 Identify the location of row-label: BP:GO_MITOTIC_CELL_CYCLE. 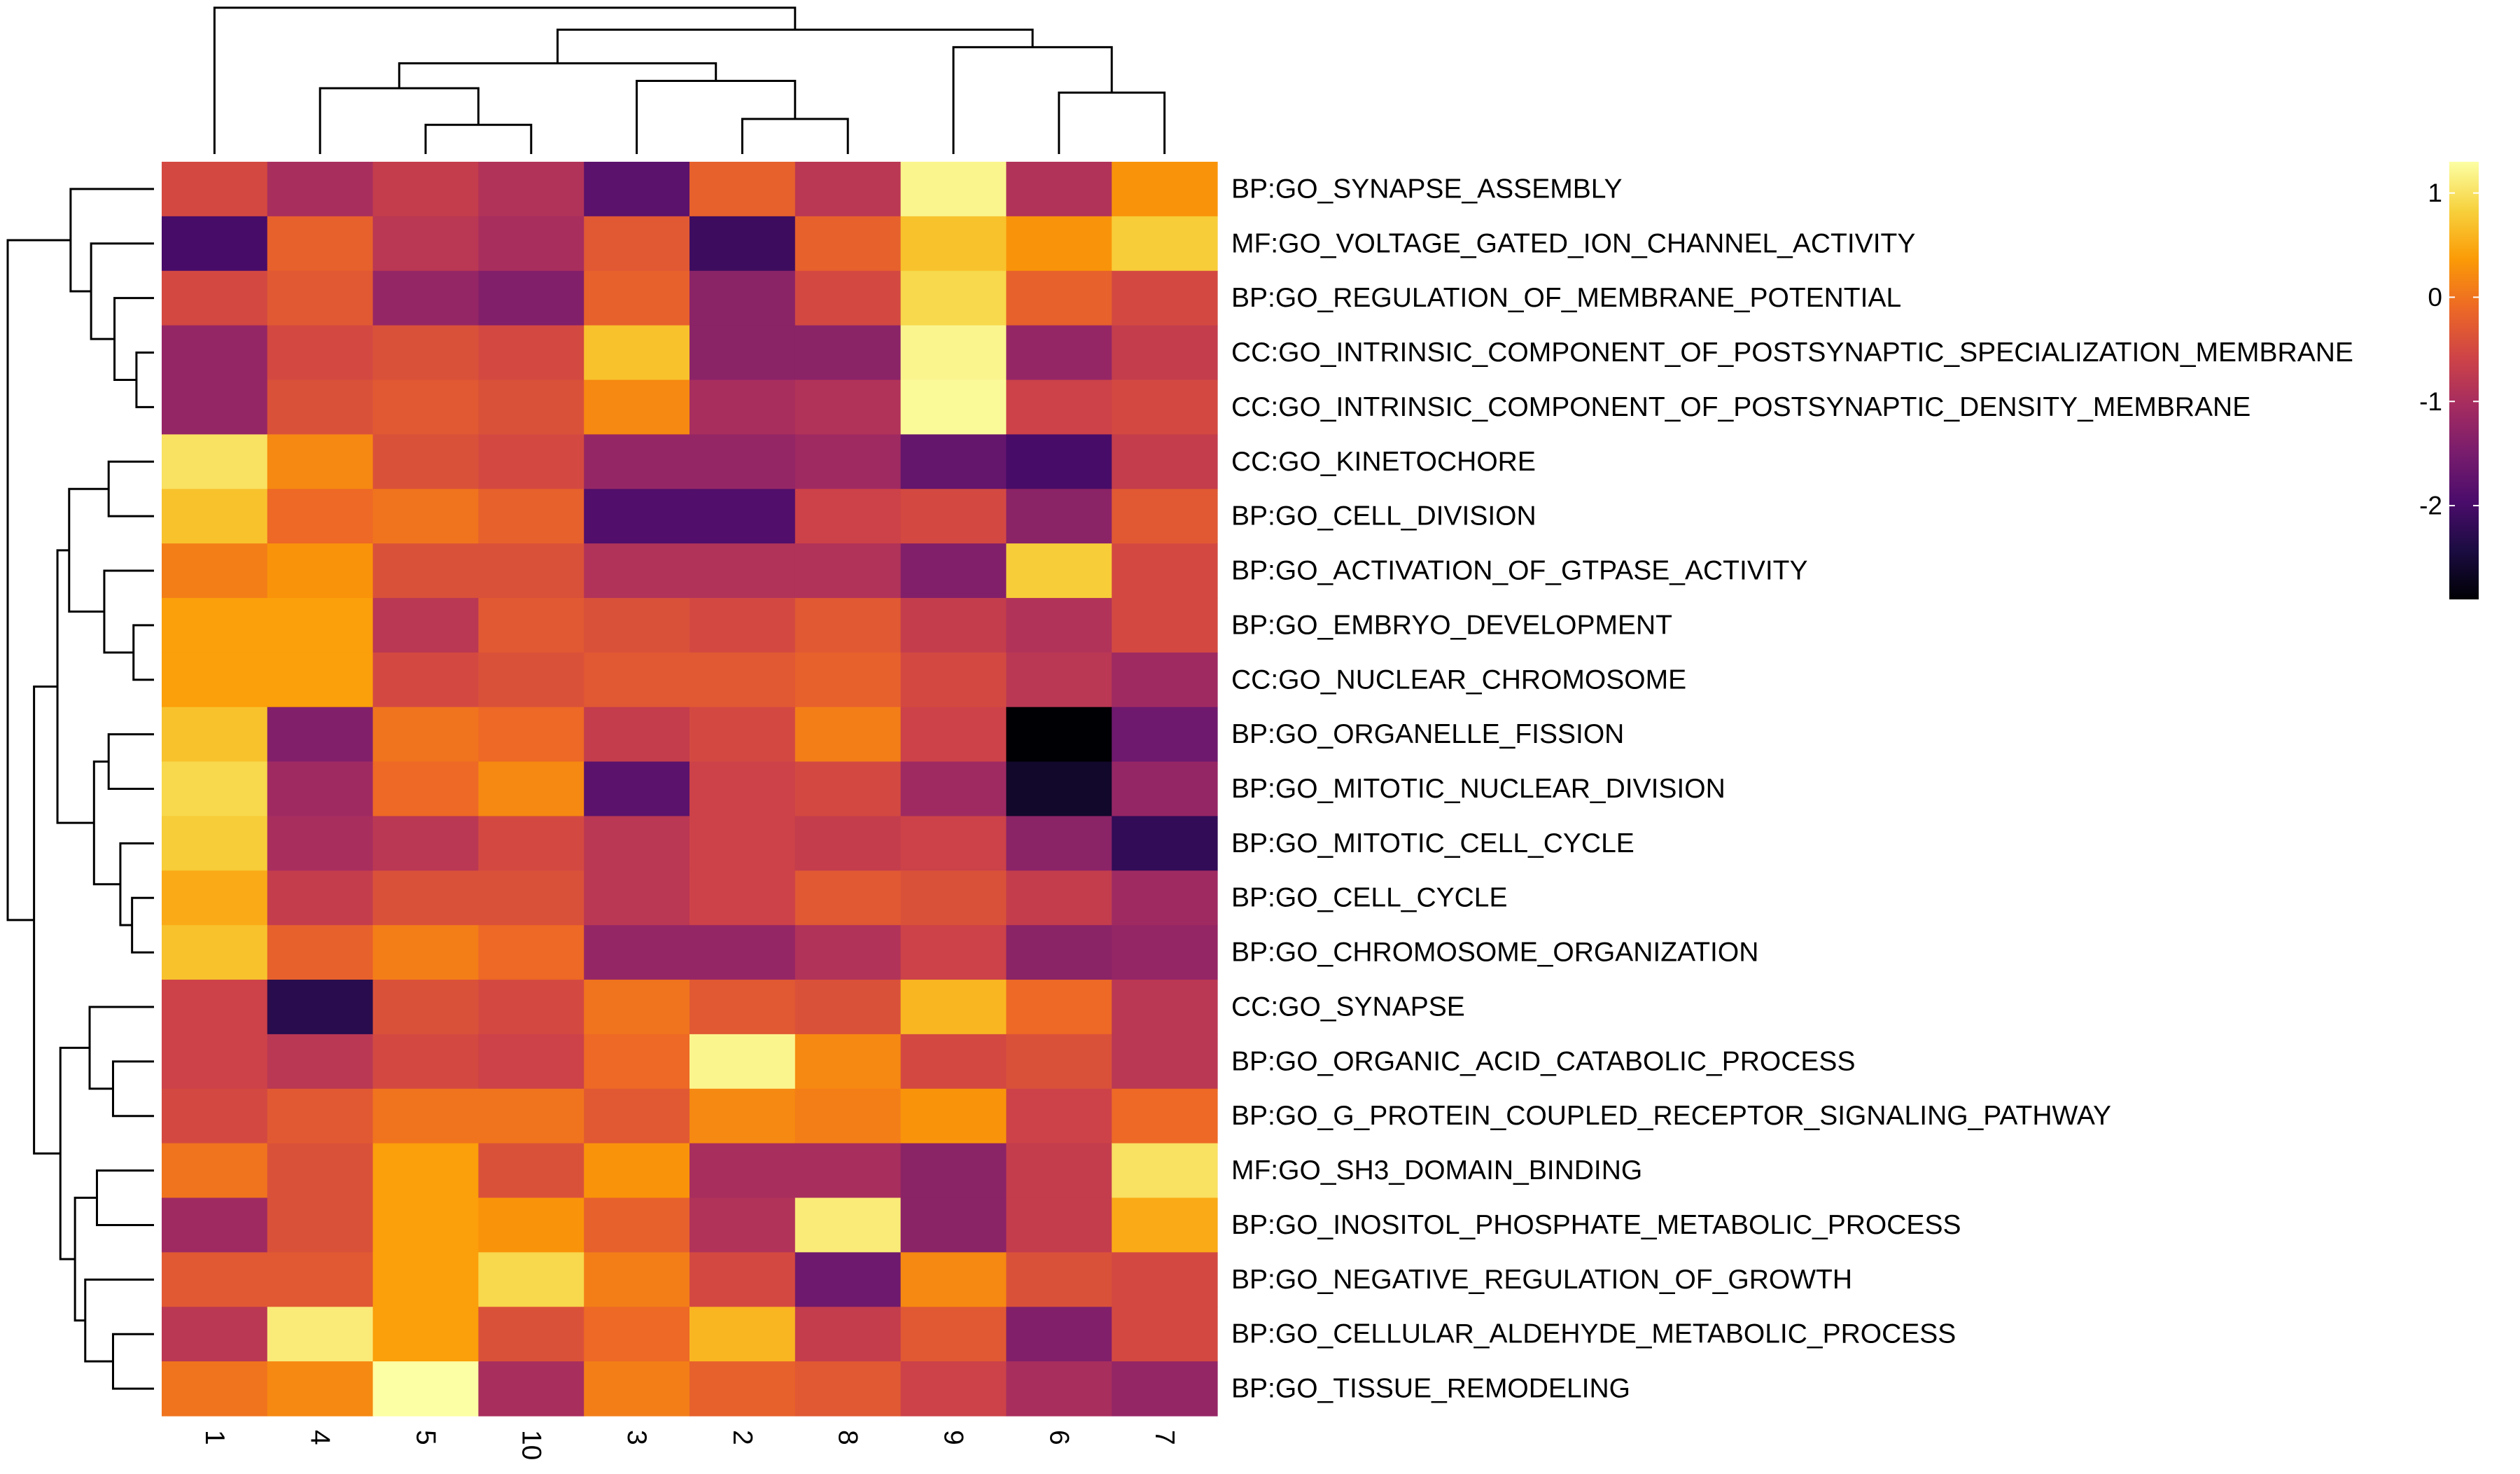
(1432, 843).